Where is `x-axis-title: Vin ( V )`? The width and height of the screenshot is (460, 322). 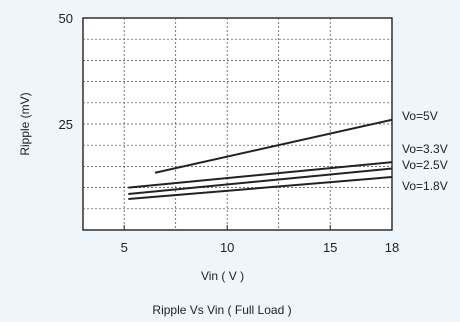
x-axis-title: Vin ( V ) is located at coordinates (222, 276).